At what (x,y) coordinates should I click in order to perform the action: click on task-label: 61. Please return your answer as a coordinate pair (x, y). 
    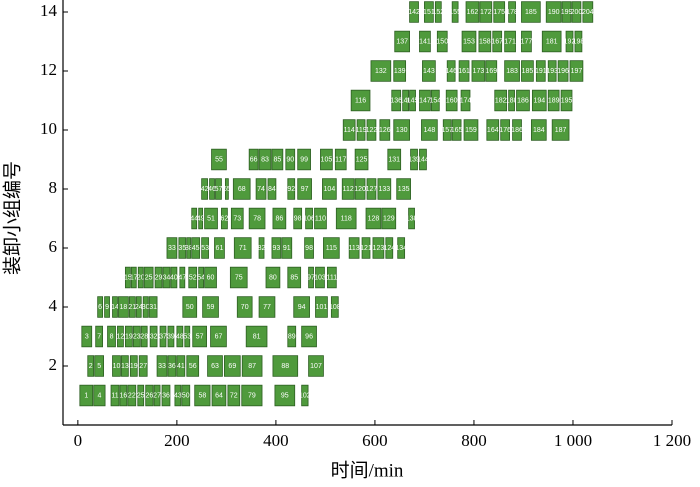
    Looking at the image, I should click on (220, 248).